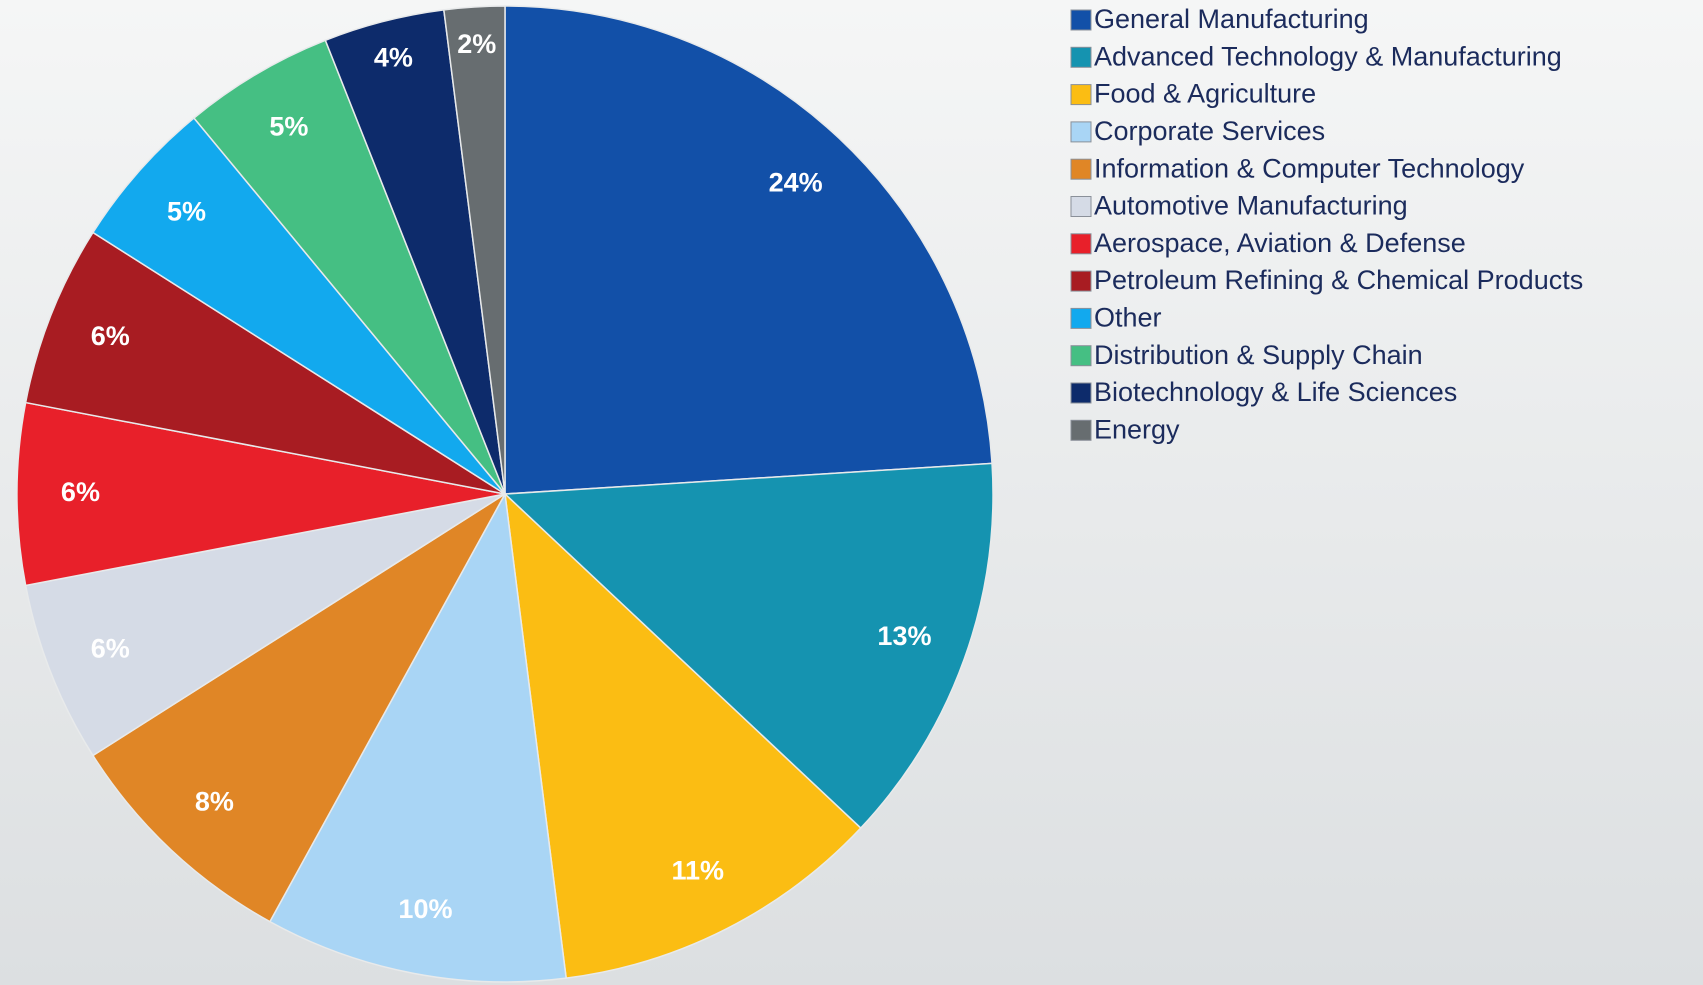  What do you see at coordinates (1251, 206) in the screenshot?
I see `legend-label: Automotive Manufacturing` at bounding box center [1251, 206].